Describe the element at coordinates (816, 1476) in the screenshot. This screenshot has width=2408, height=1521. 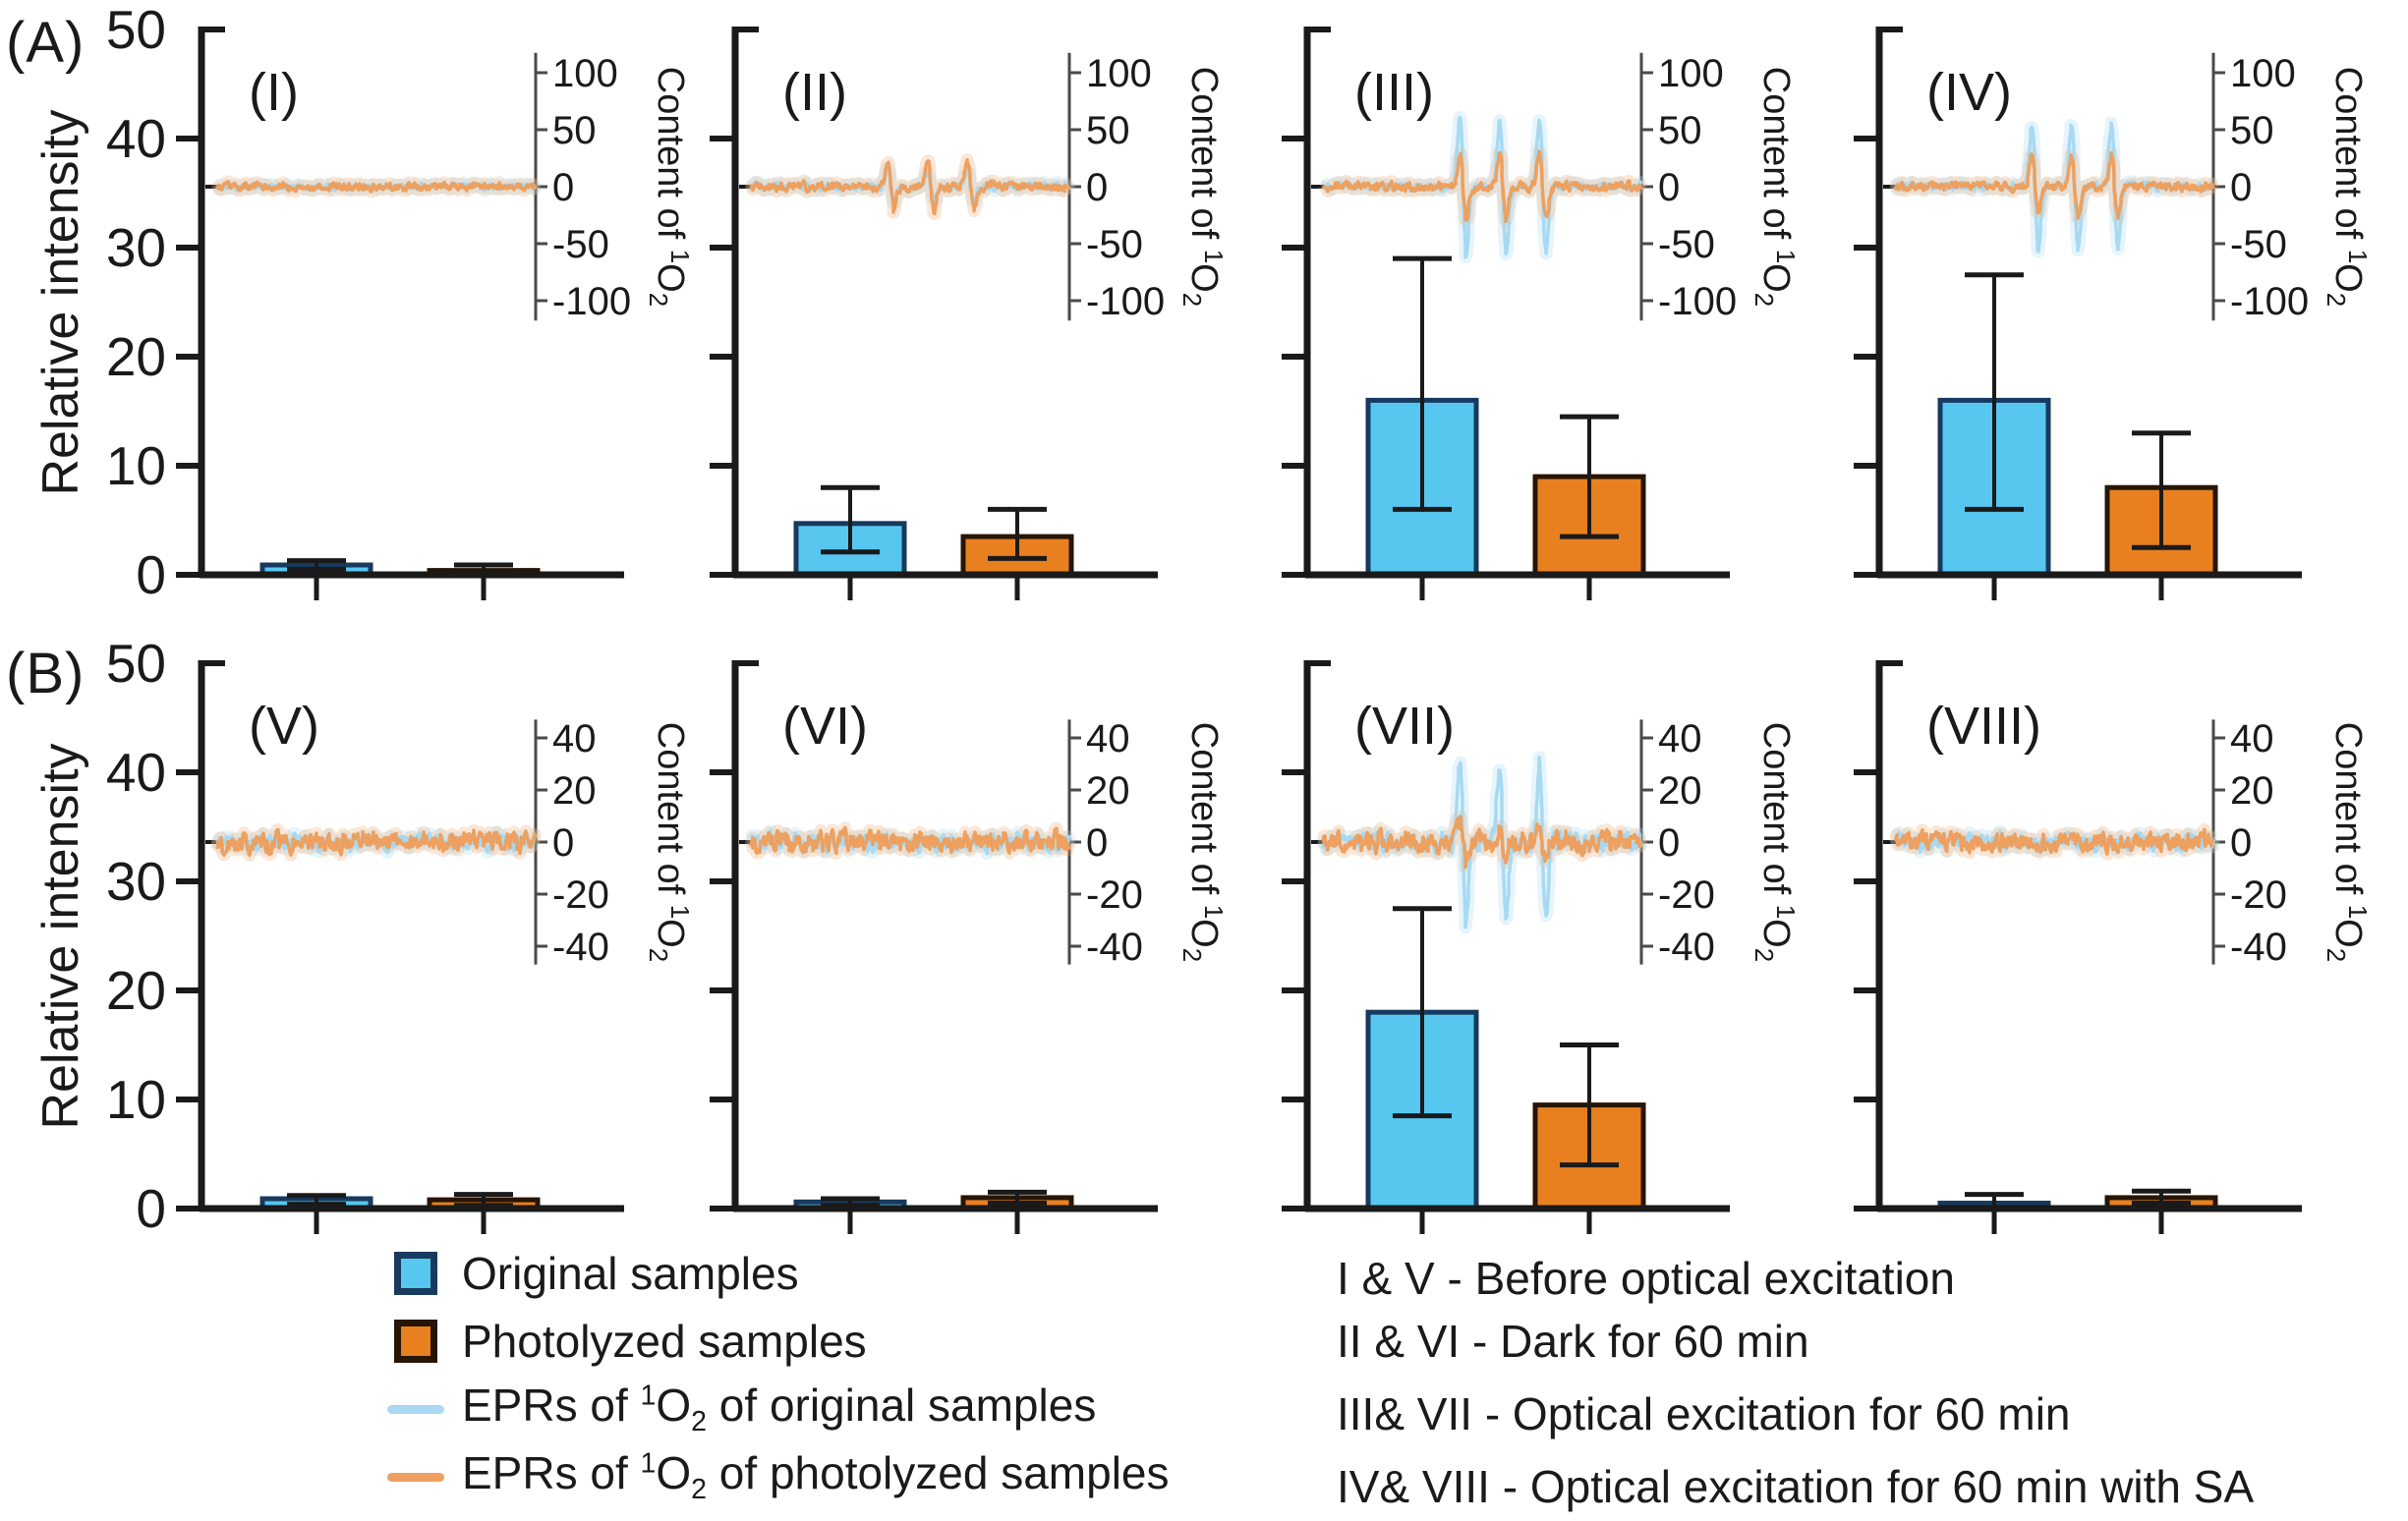
I see `legend-label: EPRs of 1O2 of photolyzed samples` at that location.